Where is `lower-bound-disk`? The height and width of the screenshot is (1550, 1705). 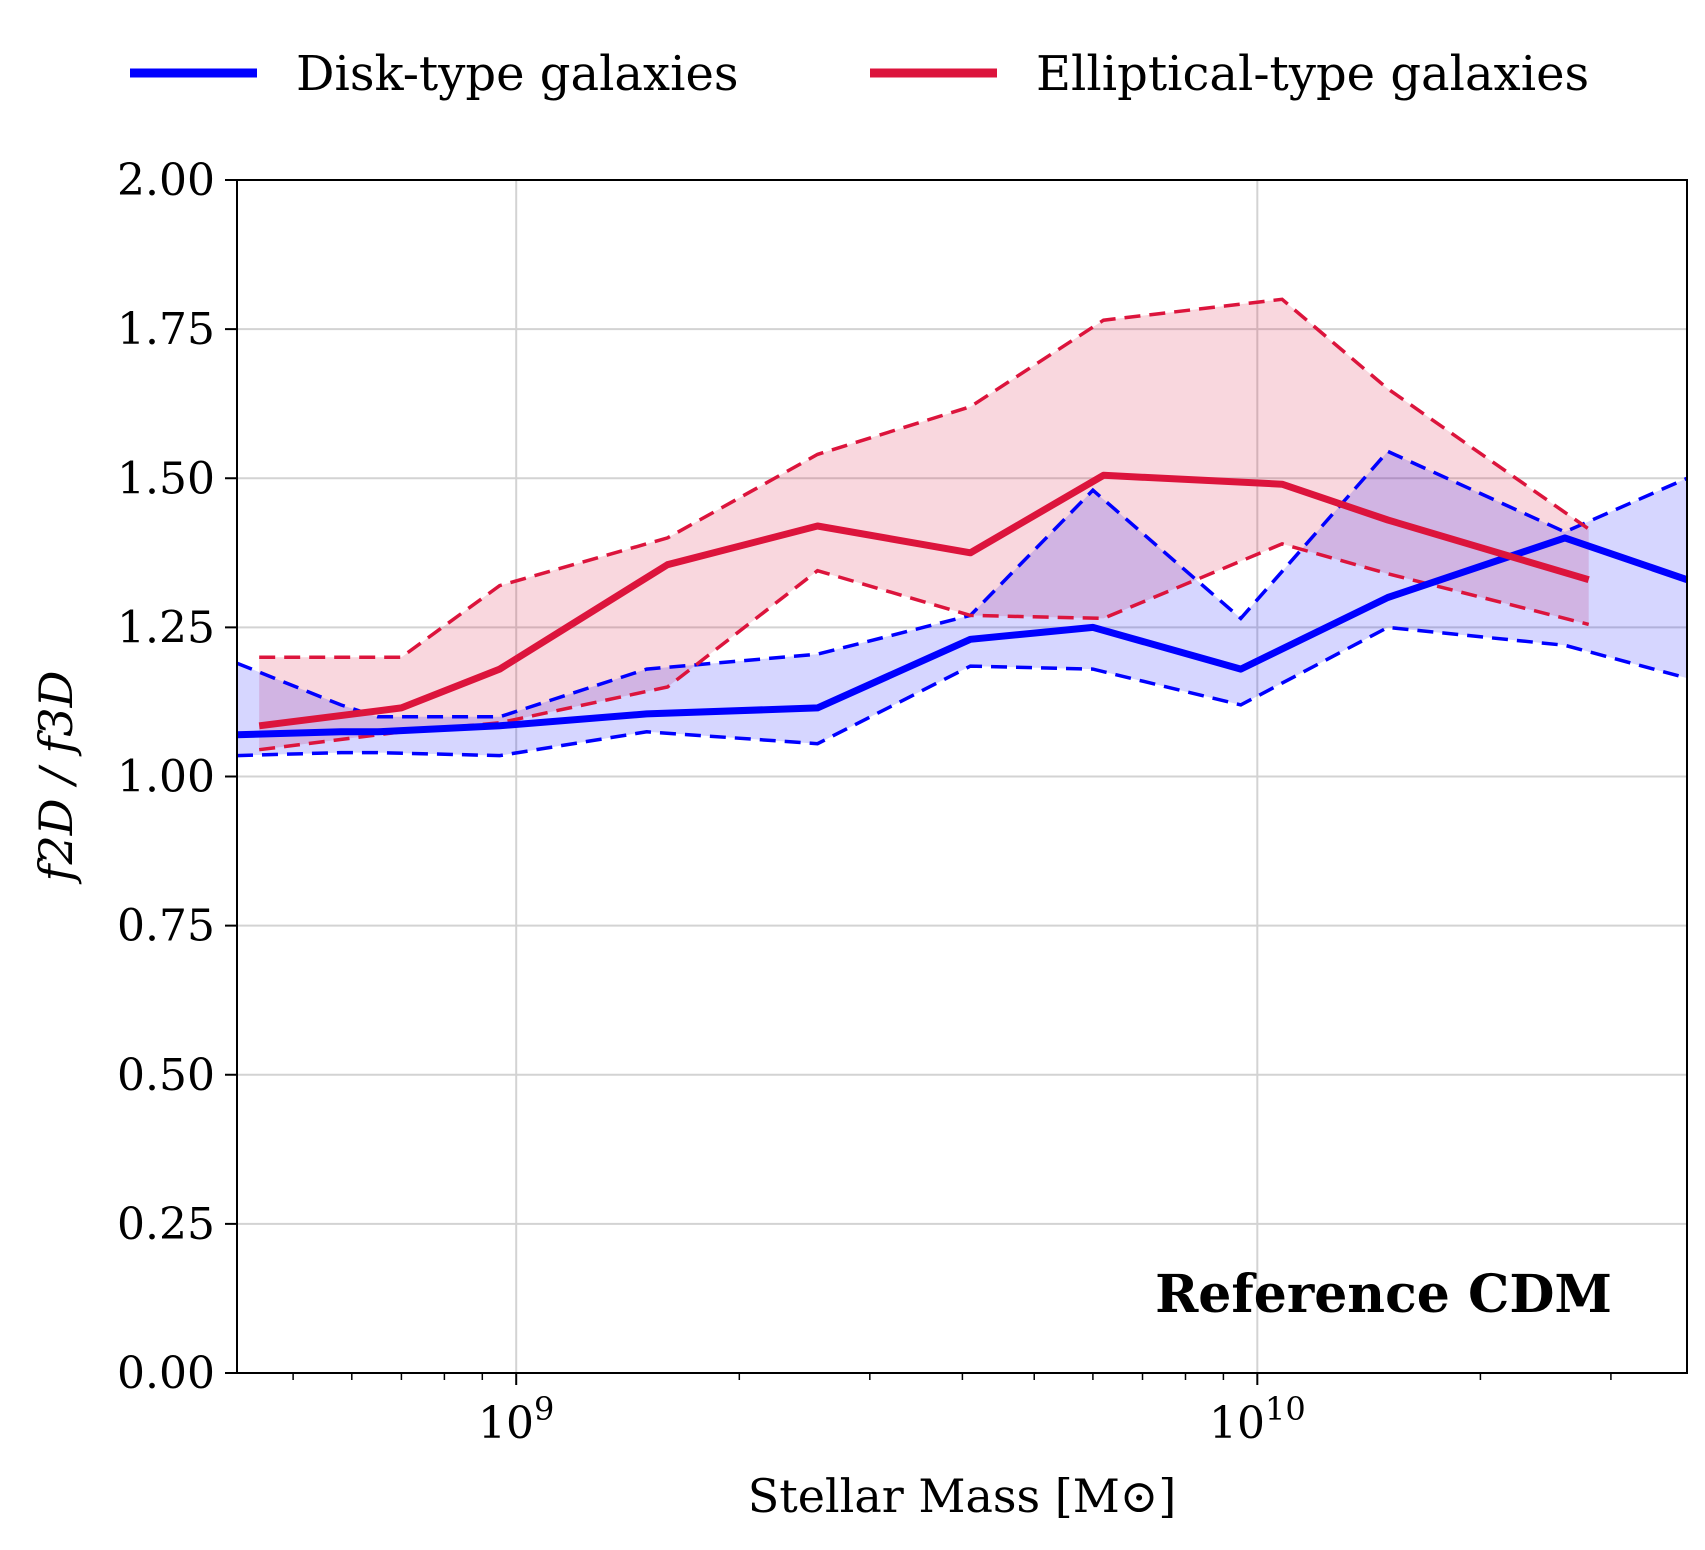 lower-bound-disk is located at coordinates (962, 691).